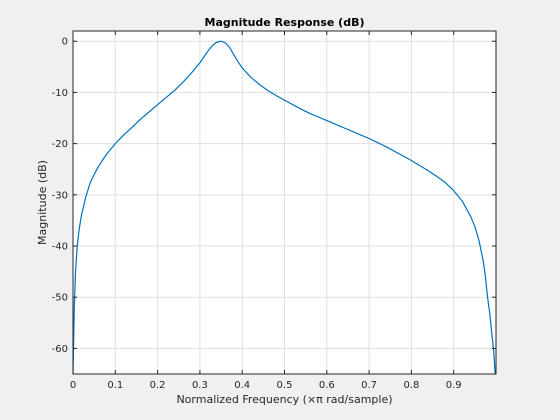 The width and height of the screenshot is (560, 420). I want to click on y-tick-label: -30, so click(60, 195).